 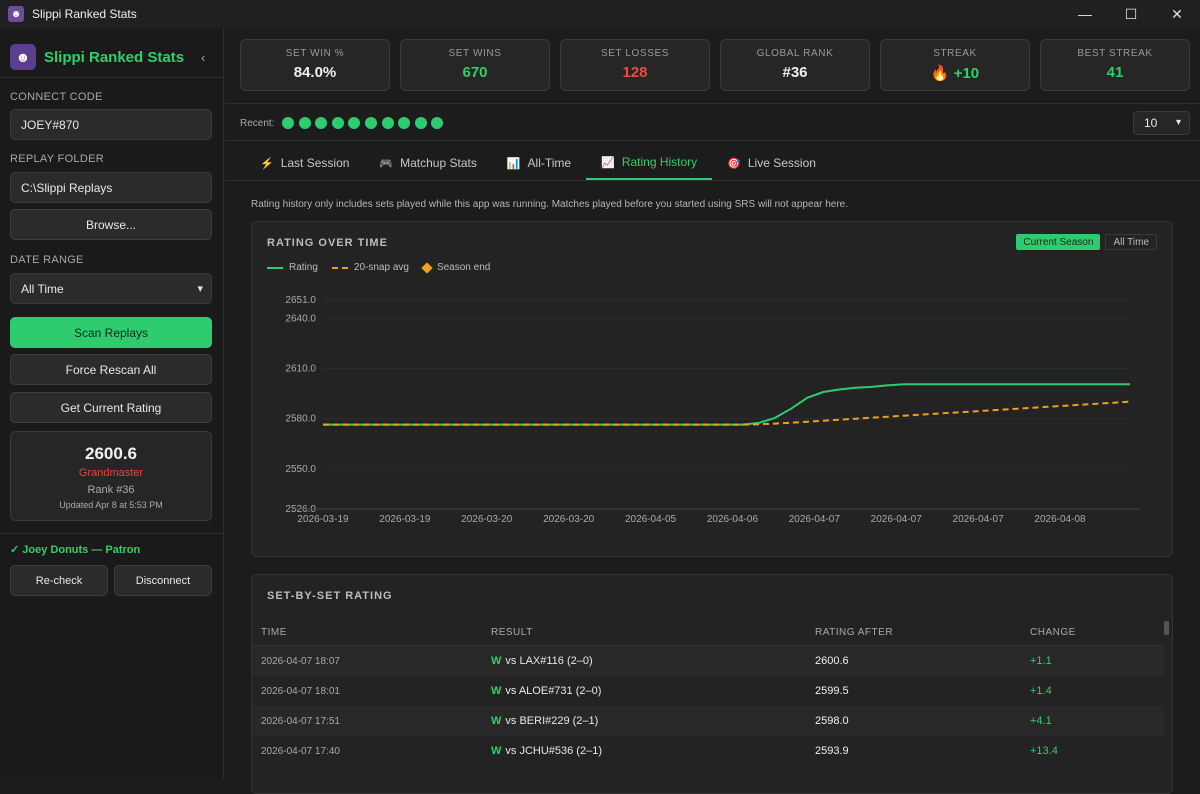 What do you see at coordinates (163, 580) in the screenshot?
I see `disconnect-button: Disconnect` at bounding box center [163, 580].